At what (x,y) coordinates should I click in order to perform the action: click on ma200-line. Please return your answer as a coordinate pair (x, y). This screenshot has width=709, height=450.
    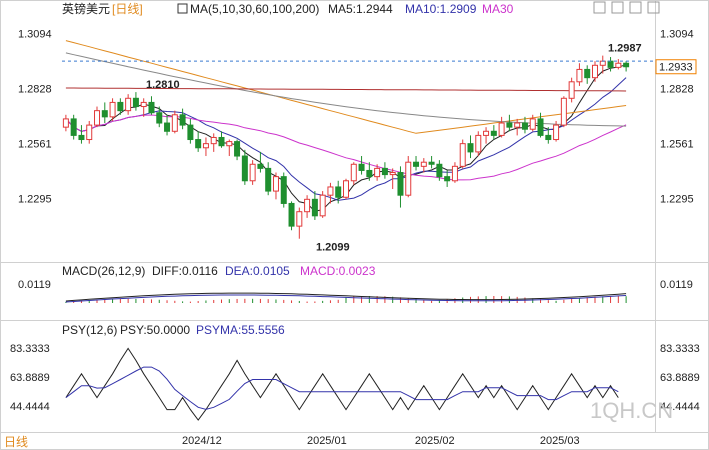
    Looking at the image, I should click on (346, 89).